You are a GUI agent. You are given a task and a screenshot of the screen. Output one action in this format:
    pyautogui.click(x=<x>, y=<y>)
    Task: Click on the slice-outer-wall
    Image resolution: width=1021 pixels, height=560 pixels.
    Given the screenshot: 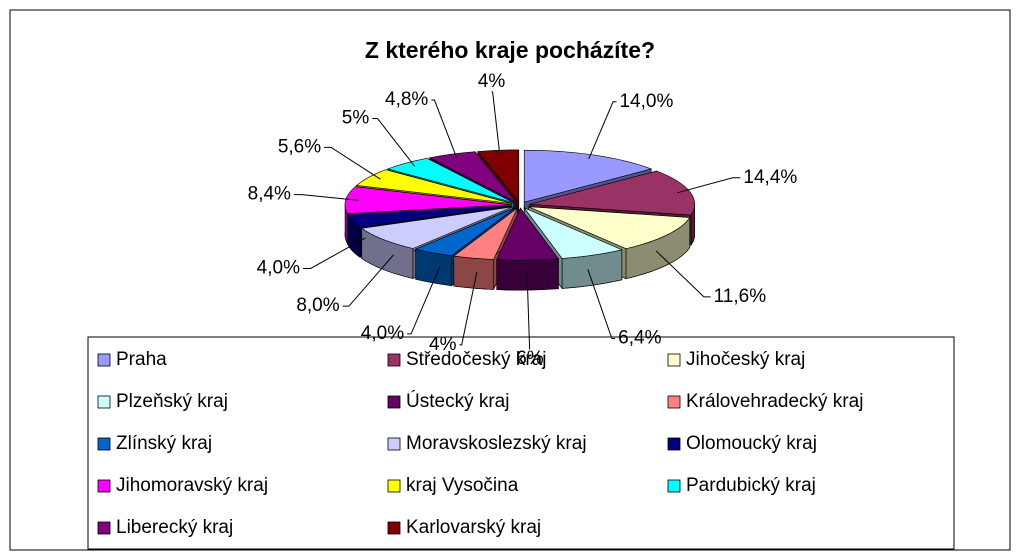 What is the action you would take?
    pyautogui.click(x=473, y=272)
    